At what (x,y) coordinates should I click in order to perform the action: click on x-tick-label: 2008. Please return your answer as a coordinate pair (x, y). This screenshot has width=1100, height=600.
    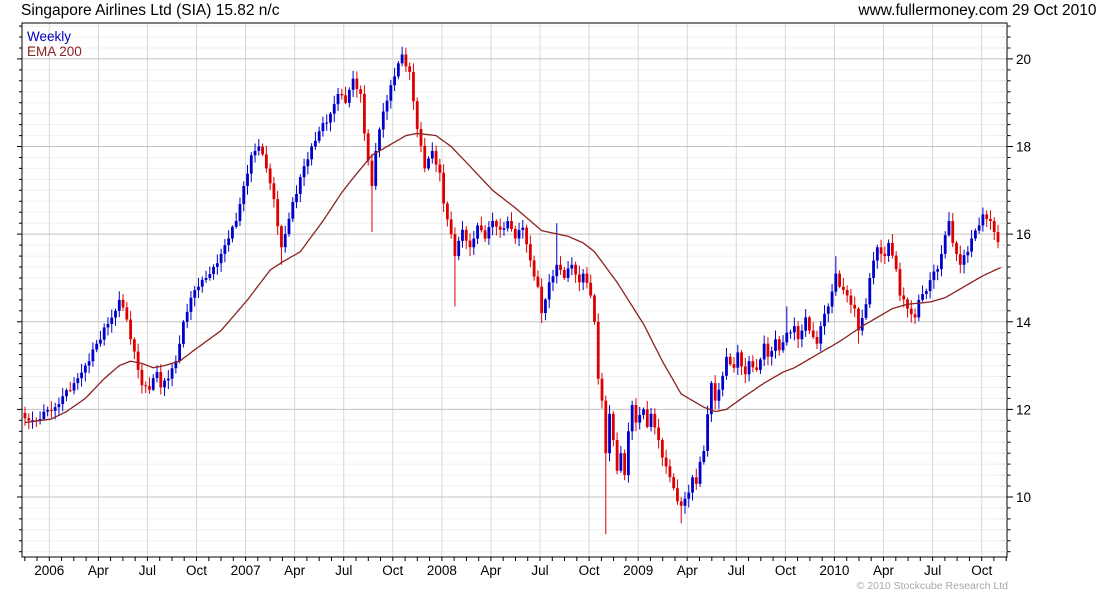
    Looking at the image, I should click on (442, 570).